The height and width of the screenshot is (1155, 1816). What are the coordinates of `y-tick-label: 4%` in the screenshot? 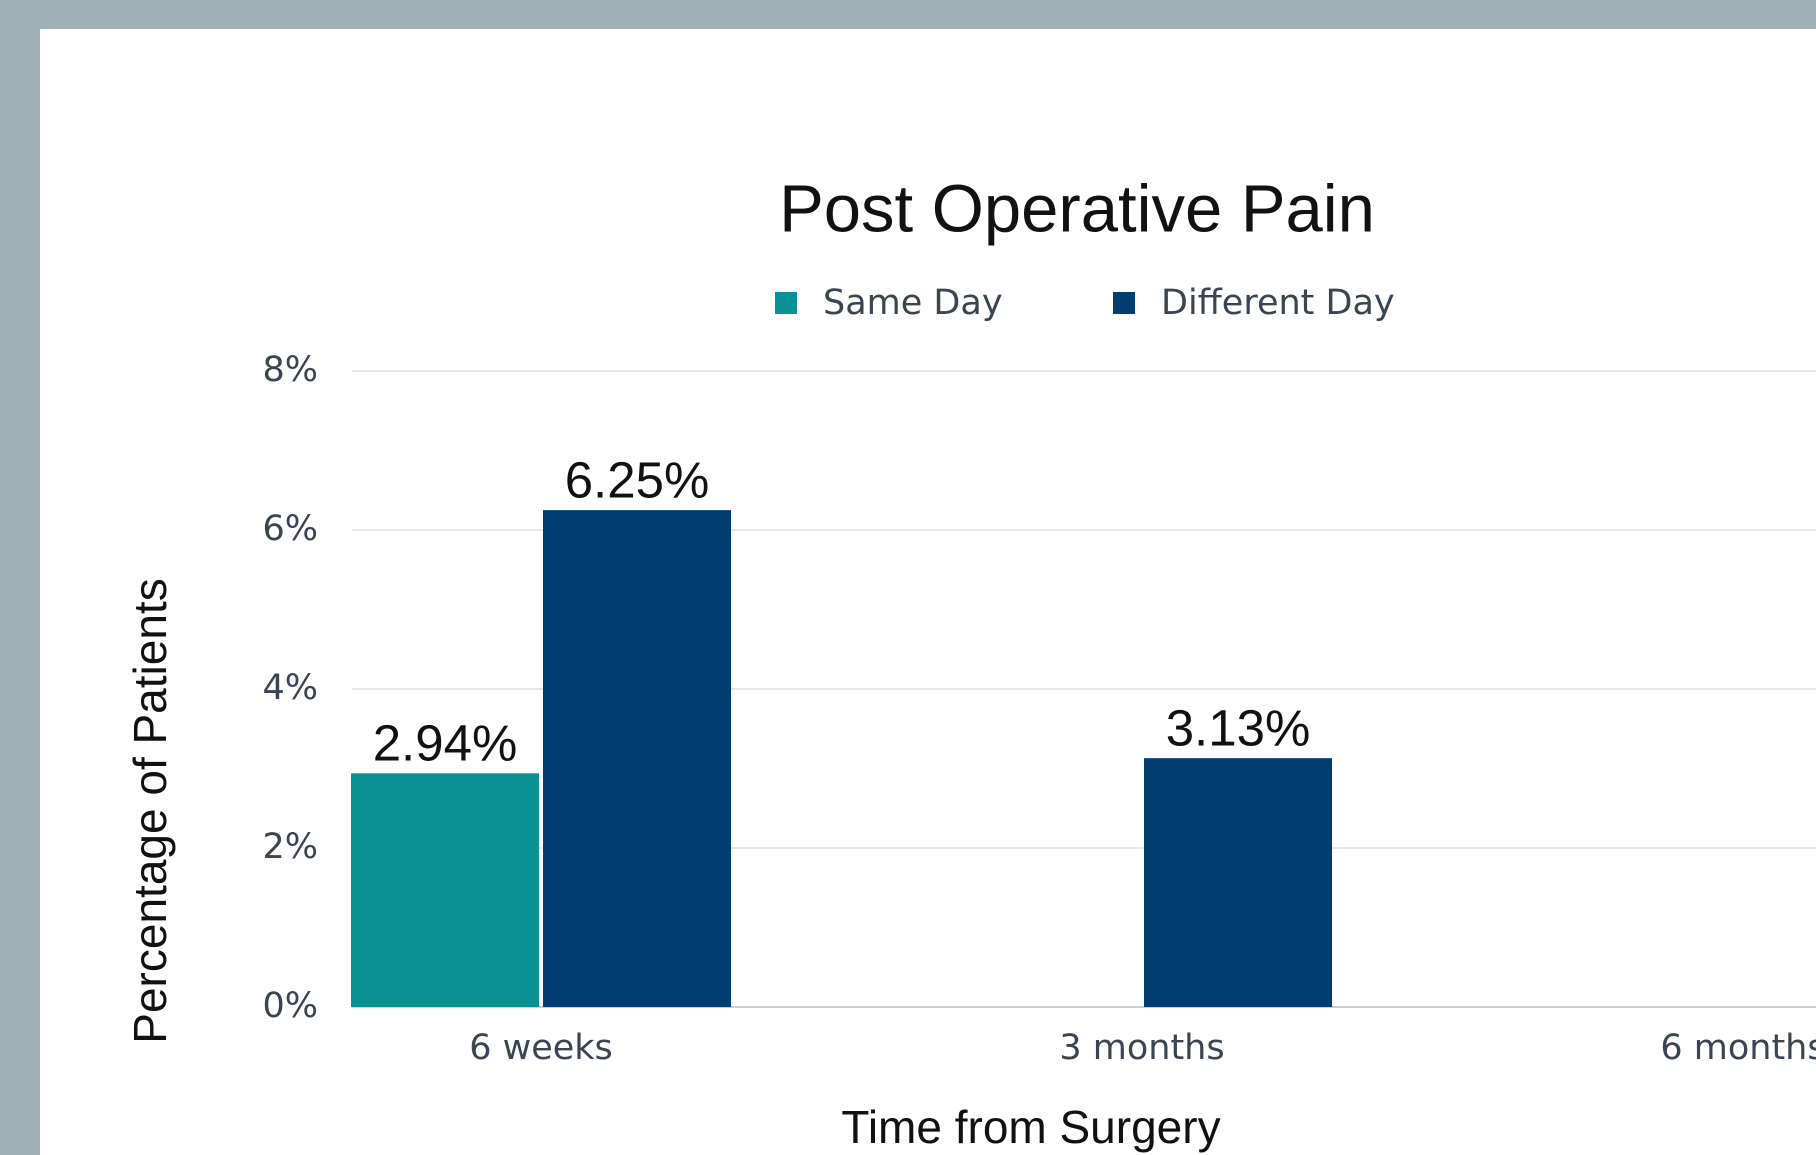 It's located at (290, 688).